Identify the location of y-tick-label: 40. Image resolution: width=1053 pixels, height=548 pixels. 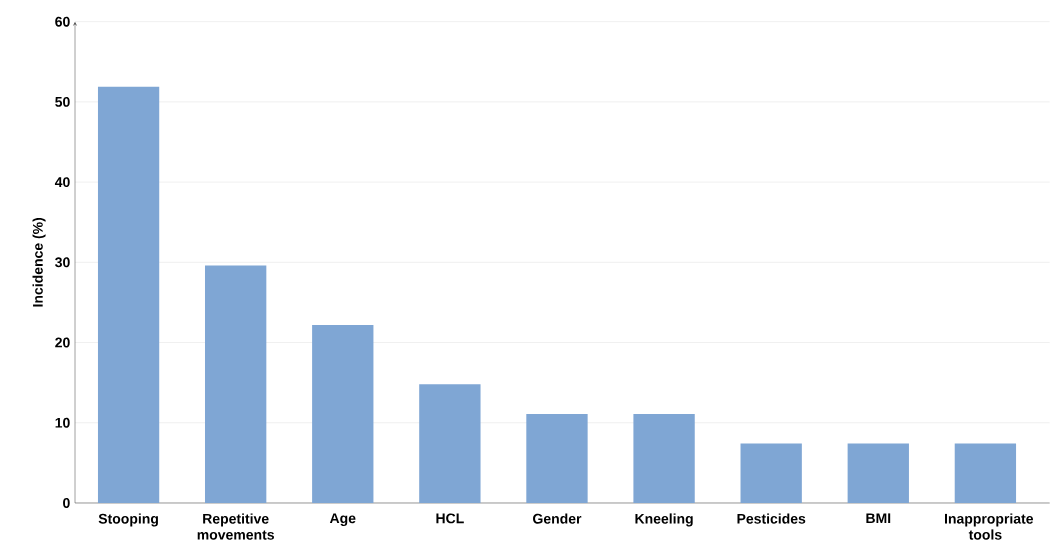
(62, 182).